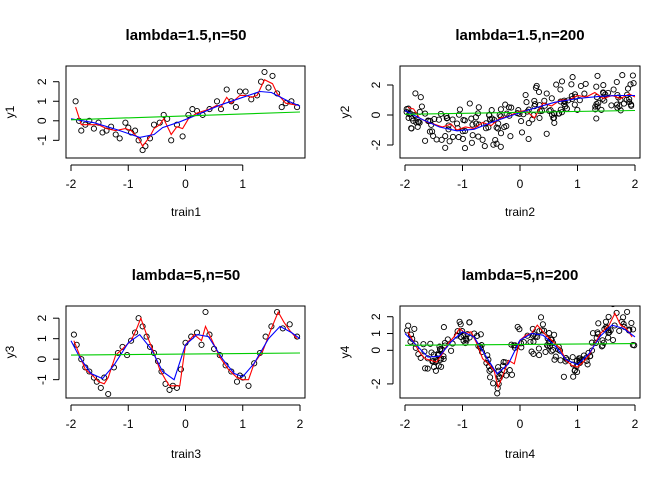 The image size is (672, 480). What do you see at coordinates (42, 379) in the screenshot?
I see `y-tick-label: -1` at bounding box center [42, 379].